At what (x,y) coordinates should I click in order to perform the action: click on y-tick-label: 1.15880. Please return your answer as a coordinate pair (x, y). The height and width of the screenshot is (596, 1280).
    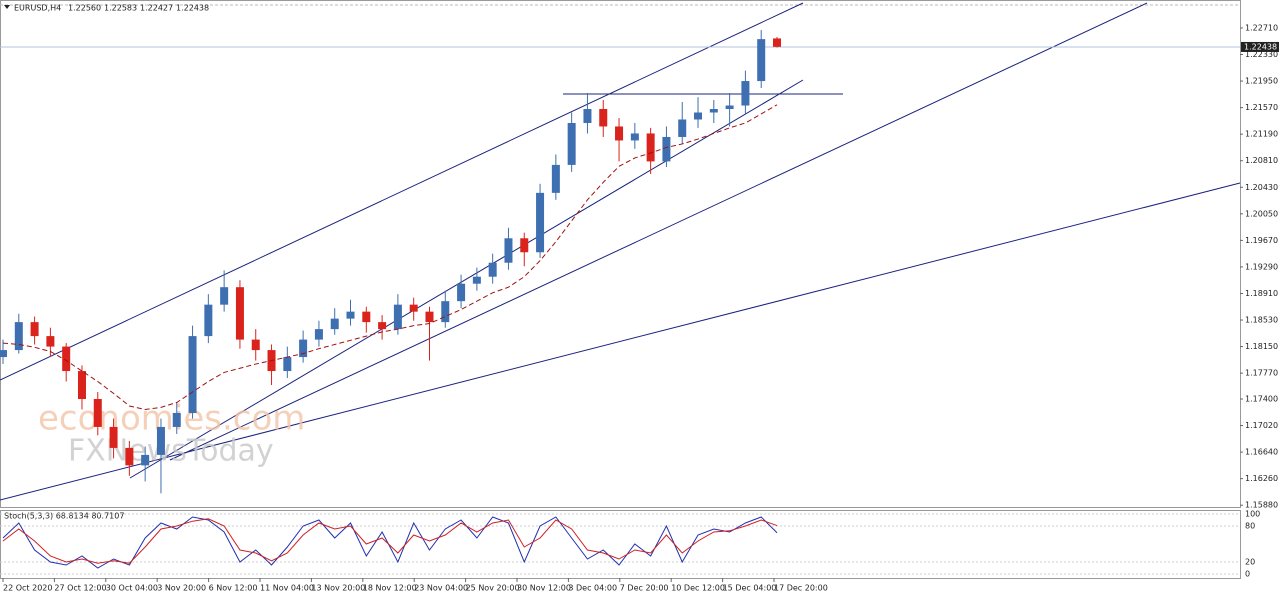
    Looking at the image, I should click on (1261, 505).